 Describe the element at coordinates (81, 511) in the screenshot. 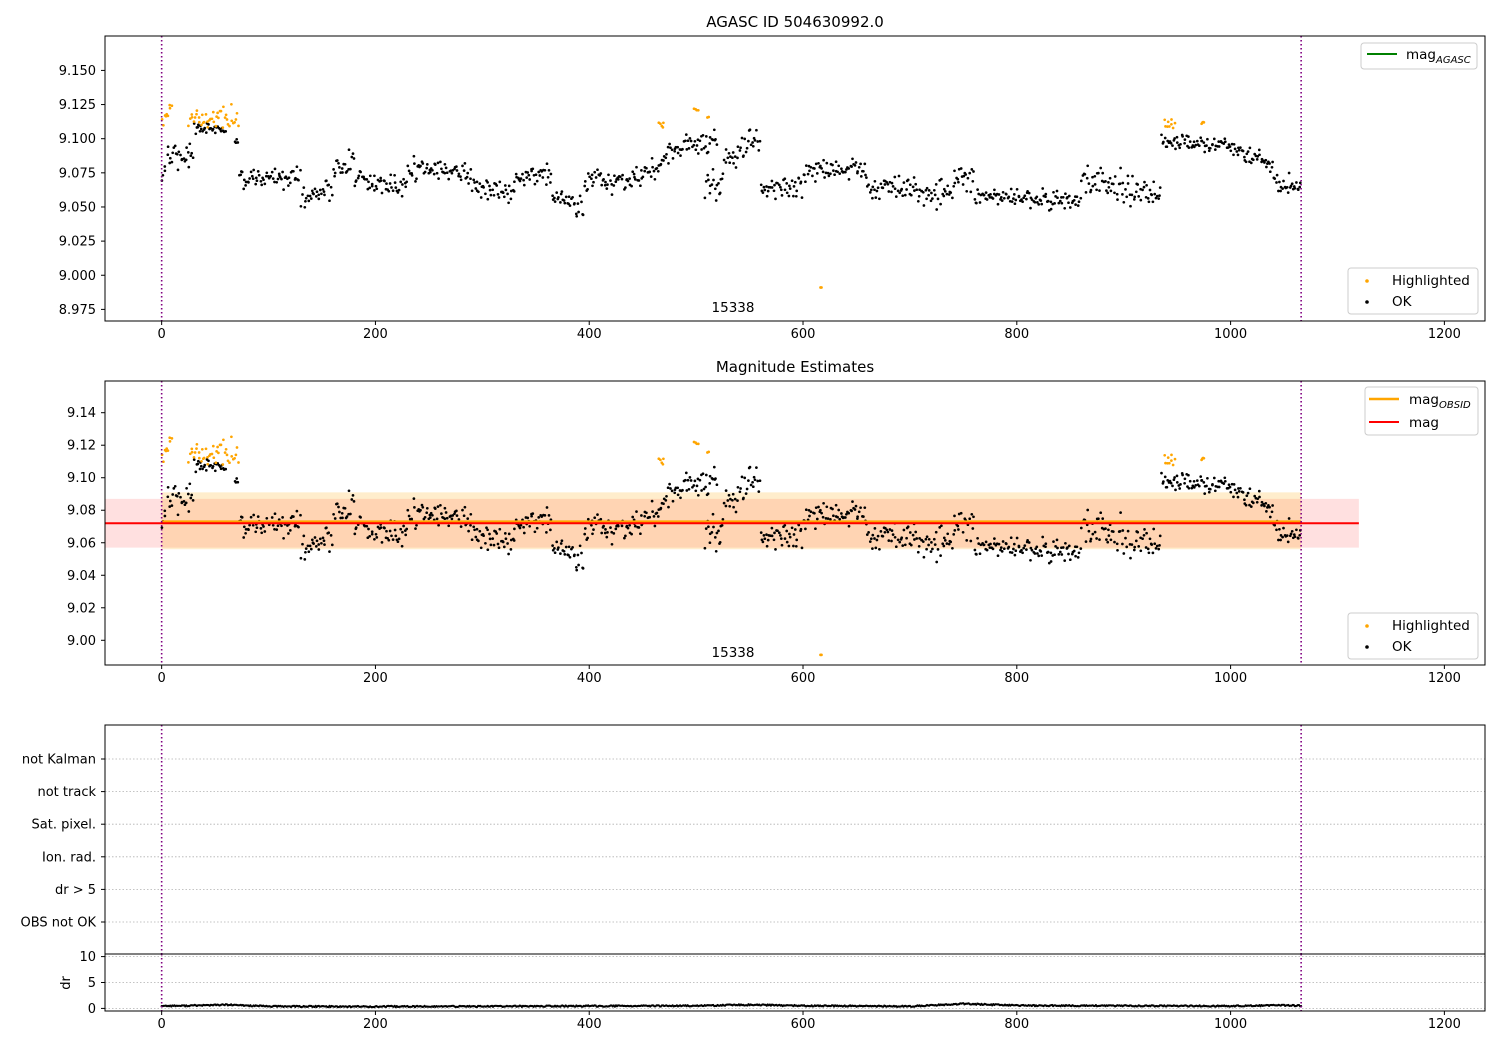

I see `y-tick-label: 9.08` at that location.